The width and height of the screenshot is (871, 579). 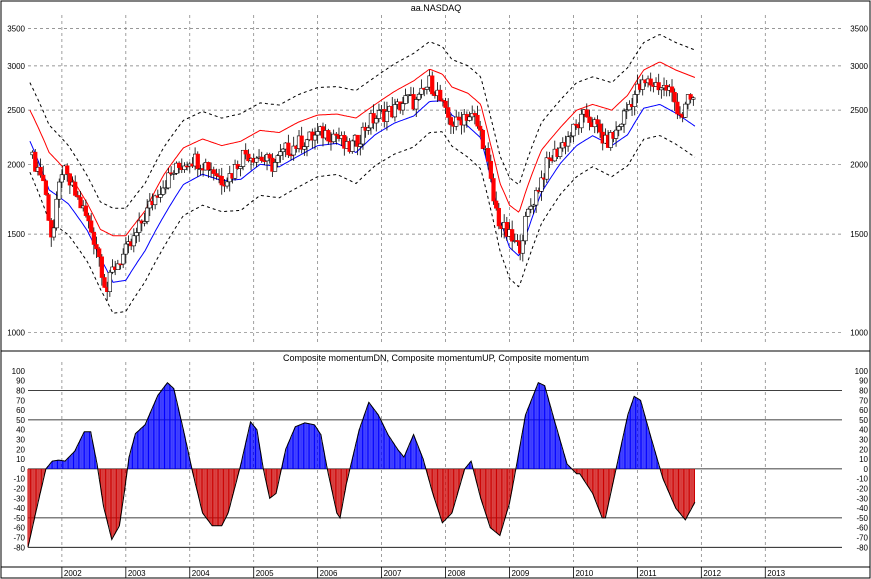 What do you see at coordinates (16, 180) in the screenshot?
I see `price-y-axis-left: 1000 1500 2000 2500 3000 3500` at bounding box center [16, 180].